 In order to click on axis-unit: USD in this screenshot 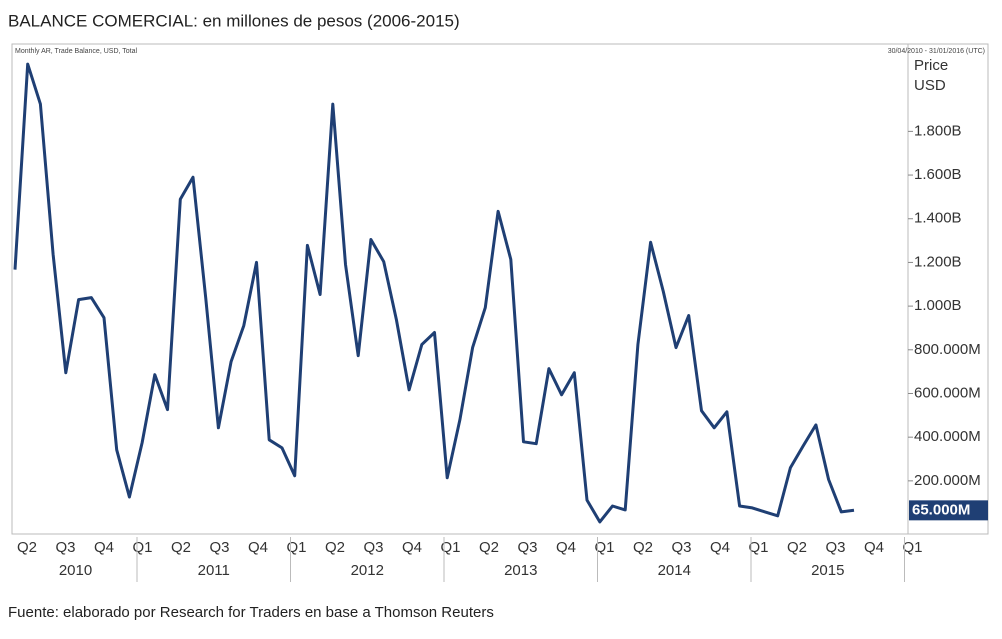, I will do `click(930, 85)`.